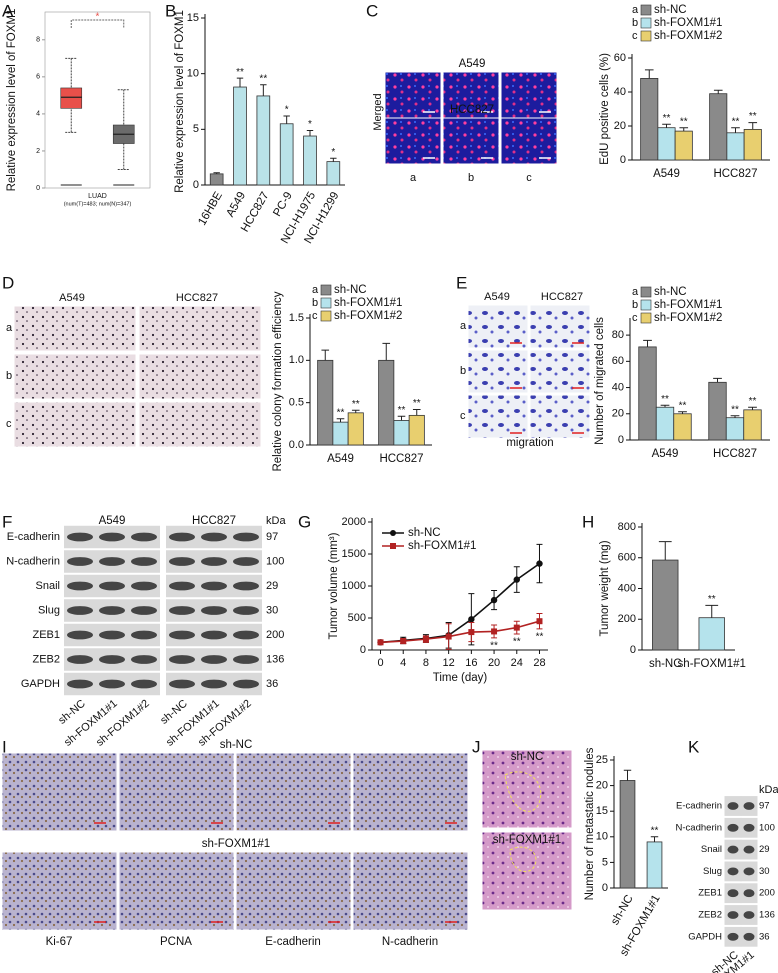  Describe the element at coordinates (410, 942) in the screenshot. I see `column-label: N-cadherin` at that location.